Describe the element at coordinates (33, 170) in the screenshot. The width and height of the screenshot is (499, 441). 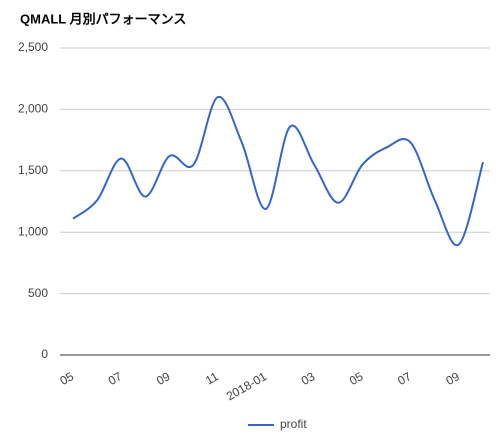
I see `y-tick-label: 1,500` at that location.